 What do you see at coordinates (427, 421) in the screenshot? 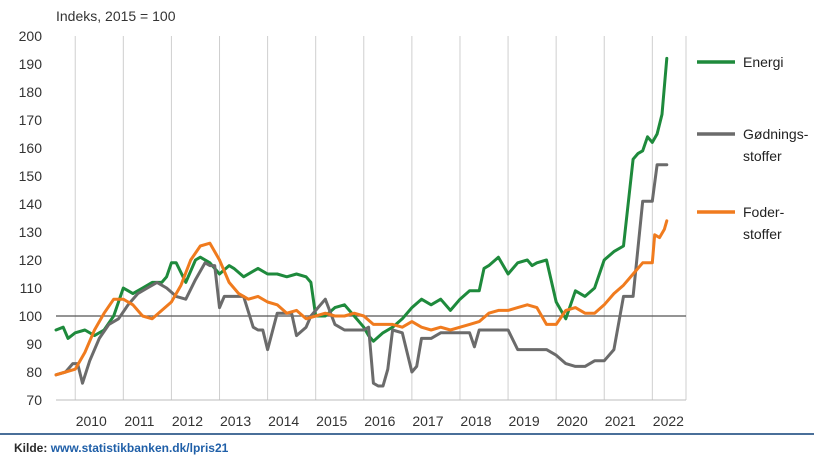
I see `x-tick-2017: 2017` at bounding box center [427, 421].